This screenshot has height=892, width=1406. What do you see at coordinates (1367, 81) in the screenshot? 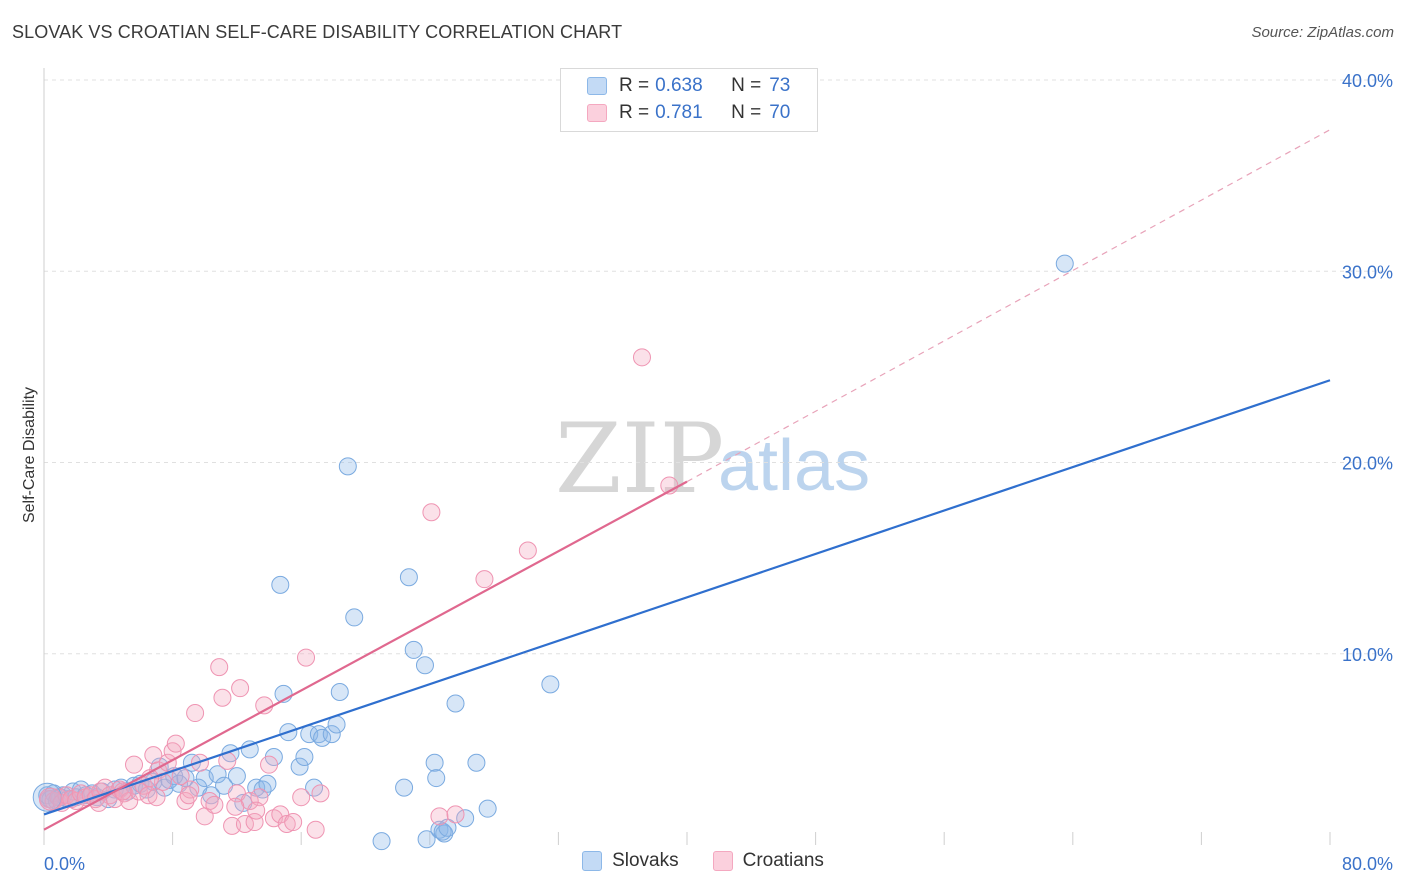
I see `y-tick-label: 40.0%` at bounding box center [1367, 81].